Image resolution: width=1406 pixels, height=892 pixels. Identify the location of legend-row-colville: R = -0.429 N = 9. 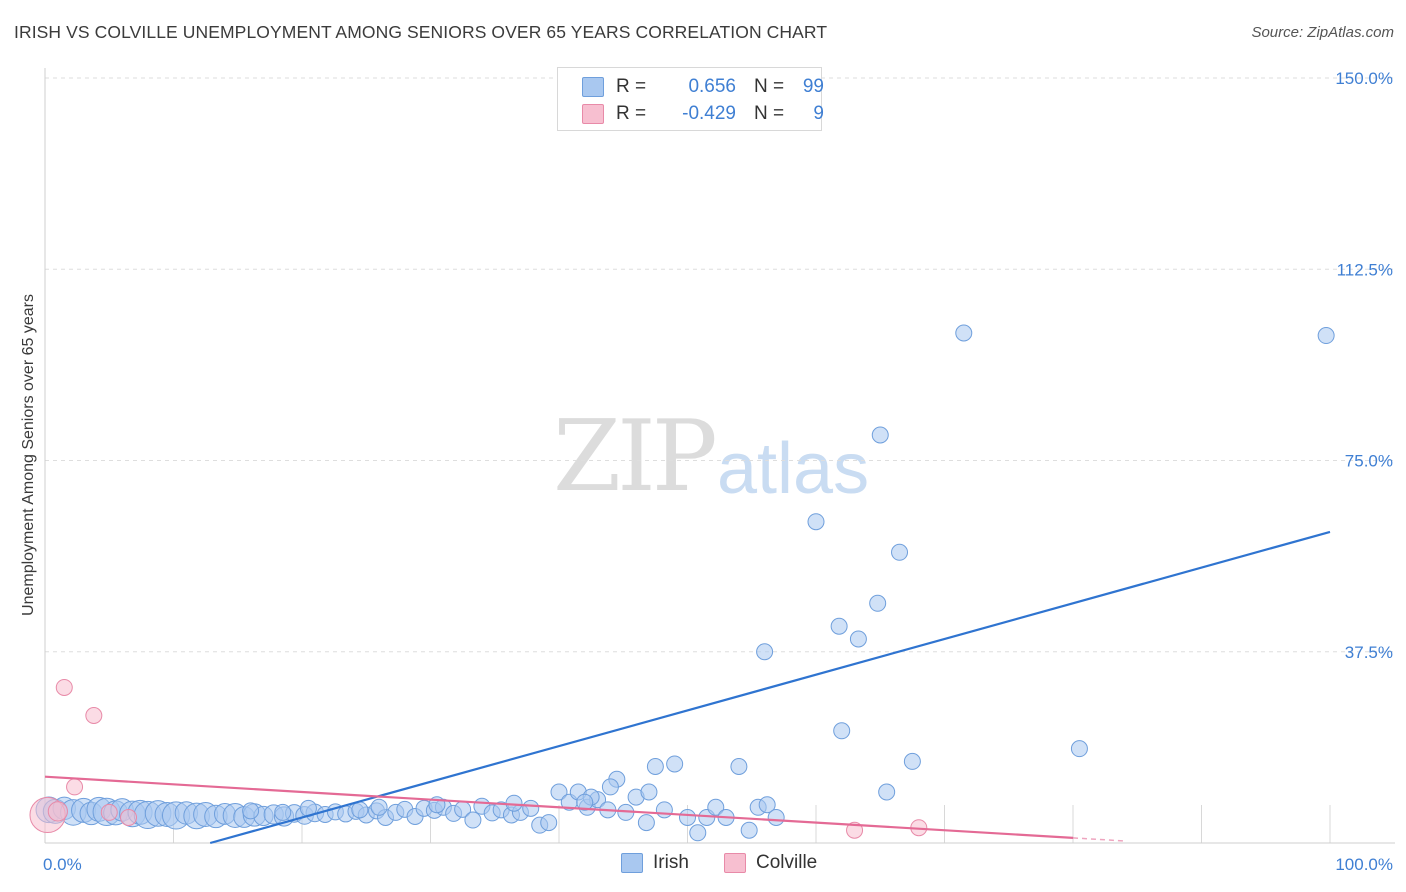
(691, 114).